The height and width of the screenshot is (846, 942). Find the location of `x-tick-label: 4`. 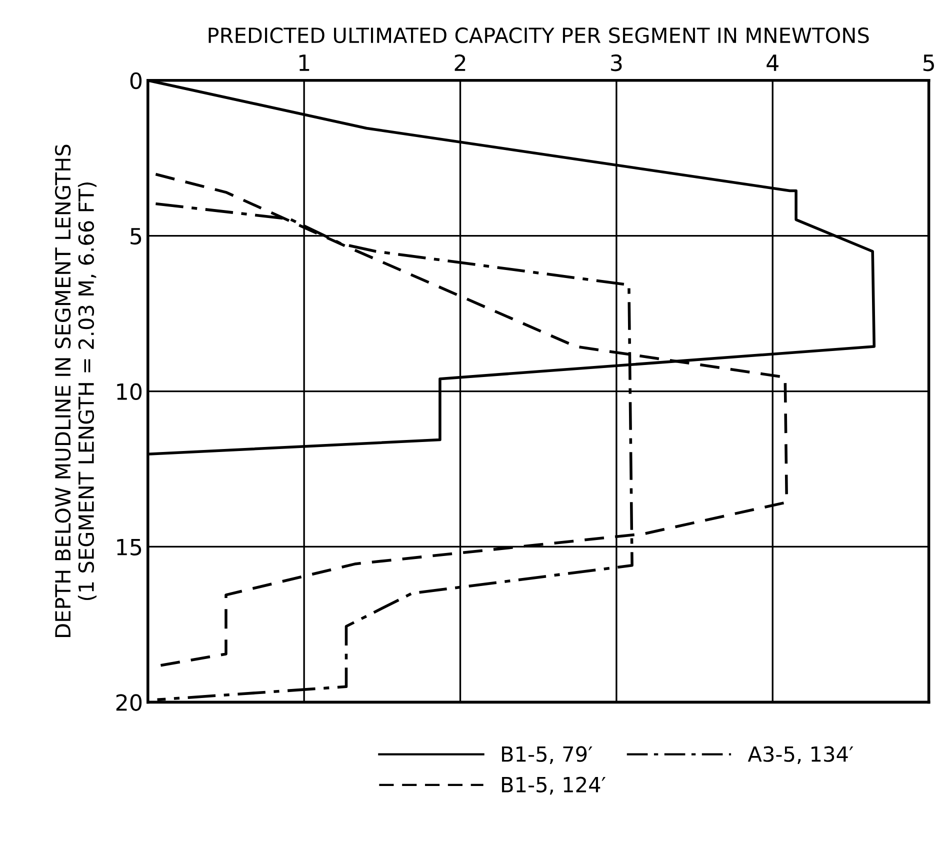

x-tick-label: 4 is located at coordinates (772, 62).